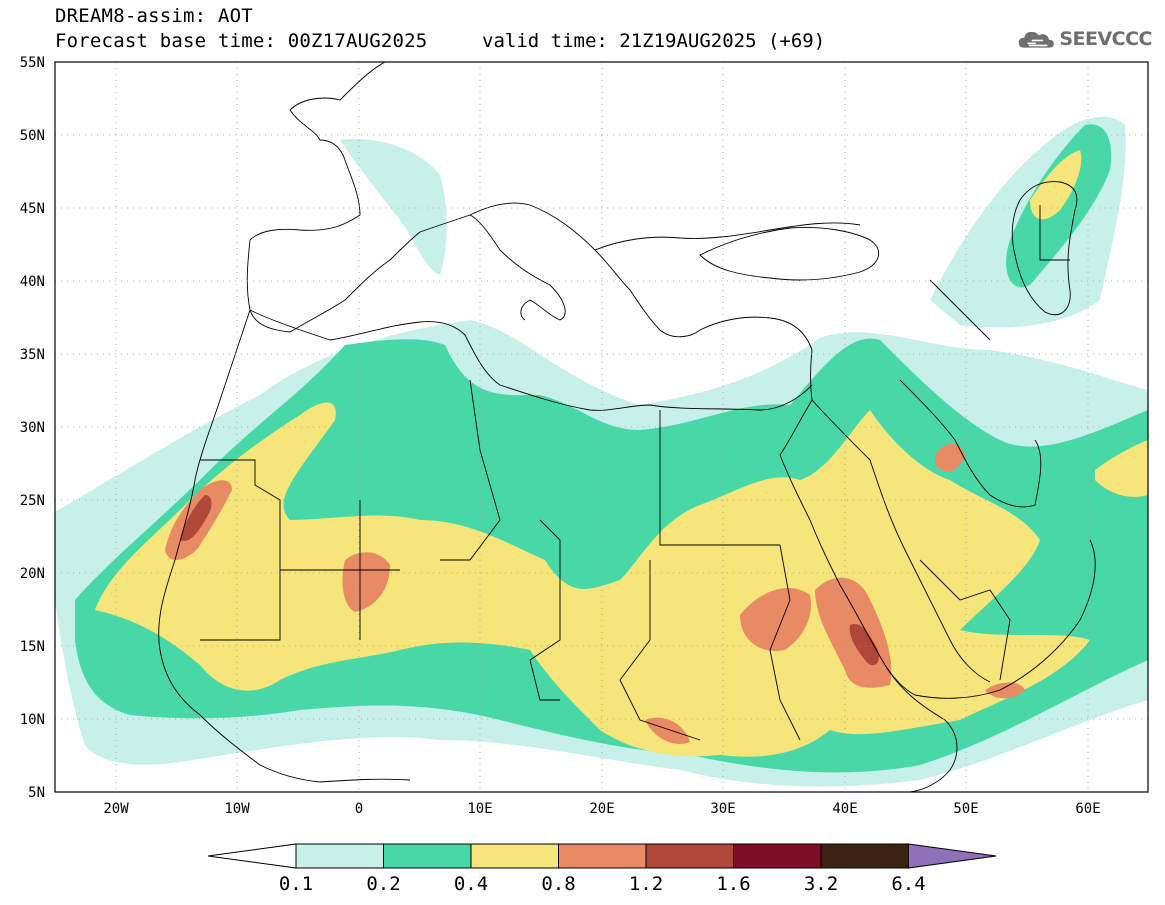 This screenshot has height=905, width=1165. What do you see at coordinates (154, 16) in the screenshot?
I see `map-title: DREAM8-assim: AOT` at bounding box center [154, 16].